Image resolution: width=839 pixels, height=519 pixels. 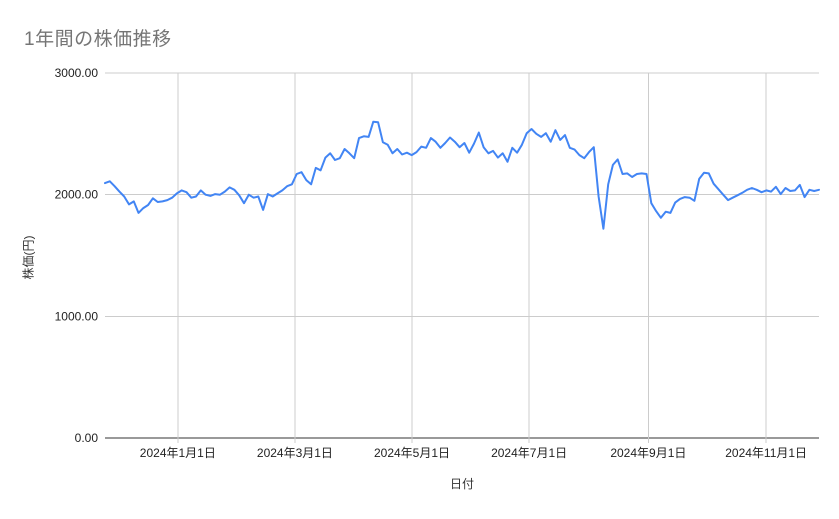 I want to click on y-tick-label: 0.00, so click(x=87, y=438).